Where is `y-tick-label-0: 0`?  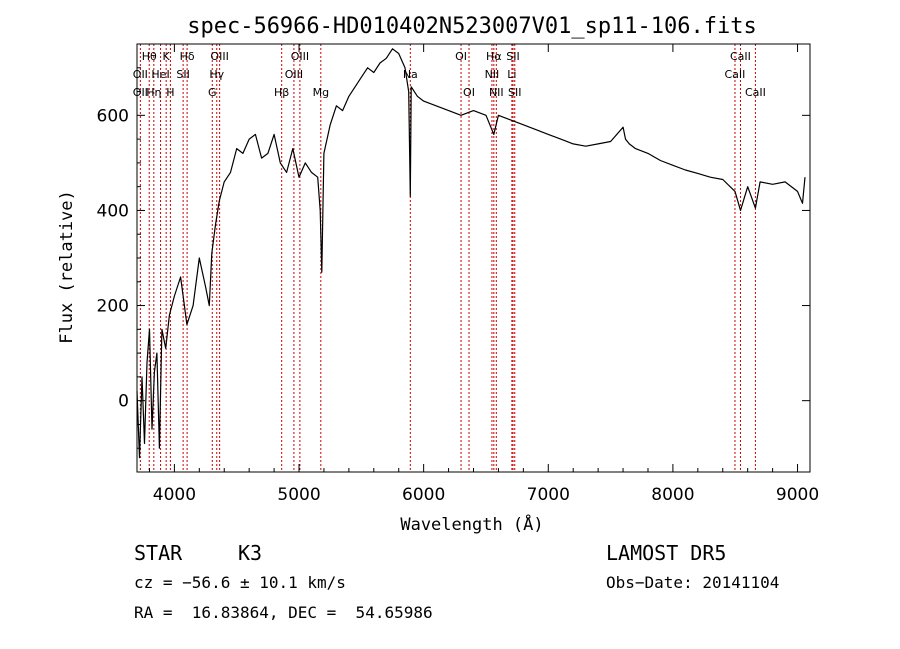 y-tick-label-0: 0 is located at coordinates (123, 402).